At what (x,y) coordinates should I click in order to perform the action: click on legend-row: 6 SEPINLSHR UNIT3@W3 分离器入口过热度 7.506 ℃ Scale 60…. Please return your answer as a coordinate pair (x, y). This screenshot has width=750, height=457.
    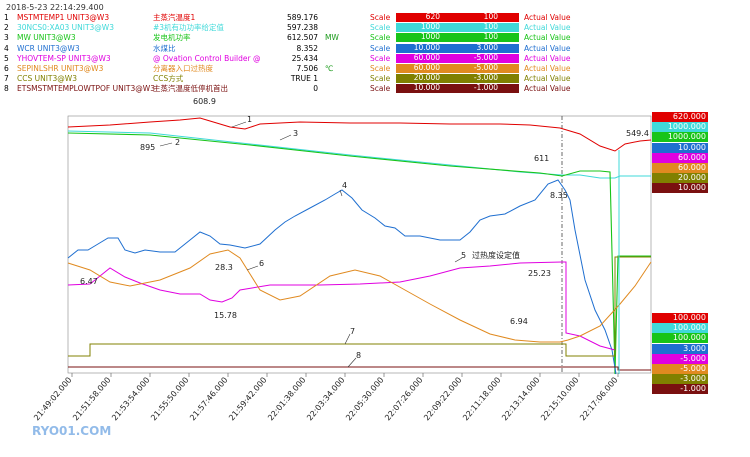
    Looking at the image, I should click on (375, 68).